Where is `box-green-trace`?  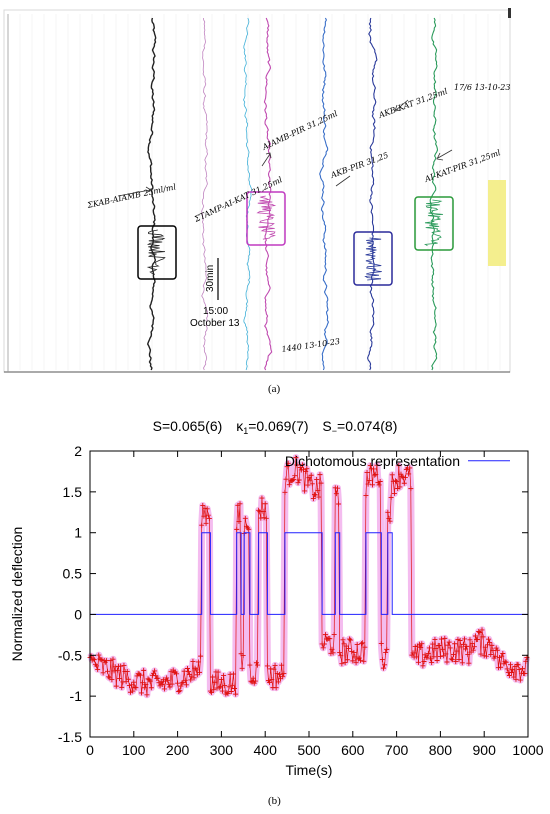 box-green-trace is located at coordinates (434, 223).